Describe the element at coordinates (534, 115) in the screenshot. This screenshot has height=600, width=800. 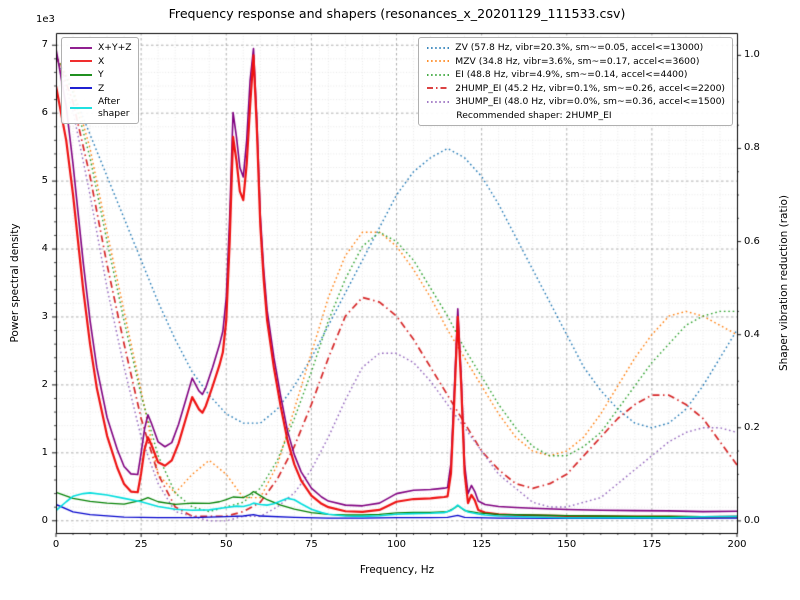
I see `legend-note: Recommended shaper: 2HUMP_EI` at that location.